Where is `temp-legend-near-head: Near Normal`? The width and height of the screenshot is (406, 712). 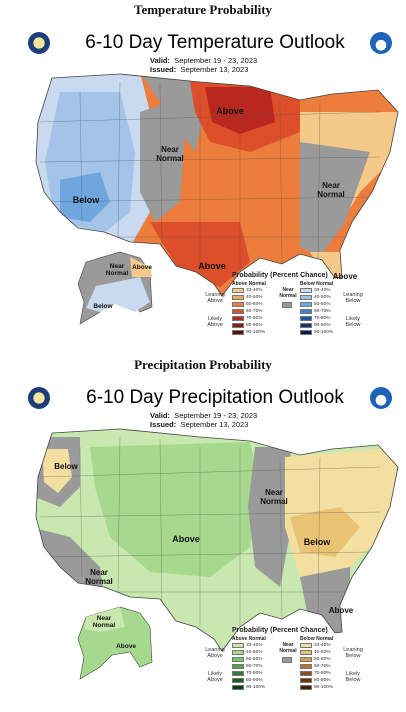
temp-legend-near-head: Near Normal is located at coordinates (288, 293).